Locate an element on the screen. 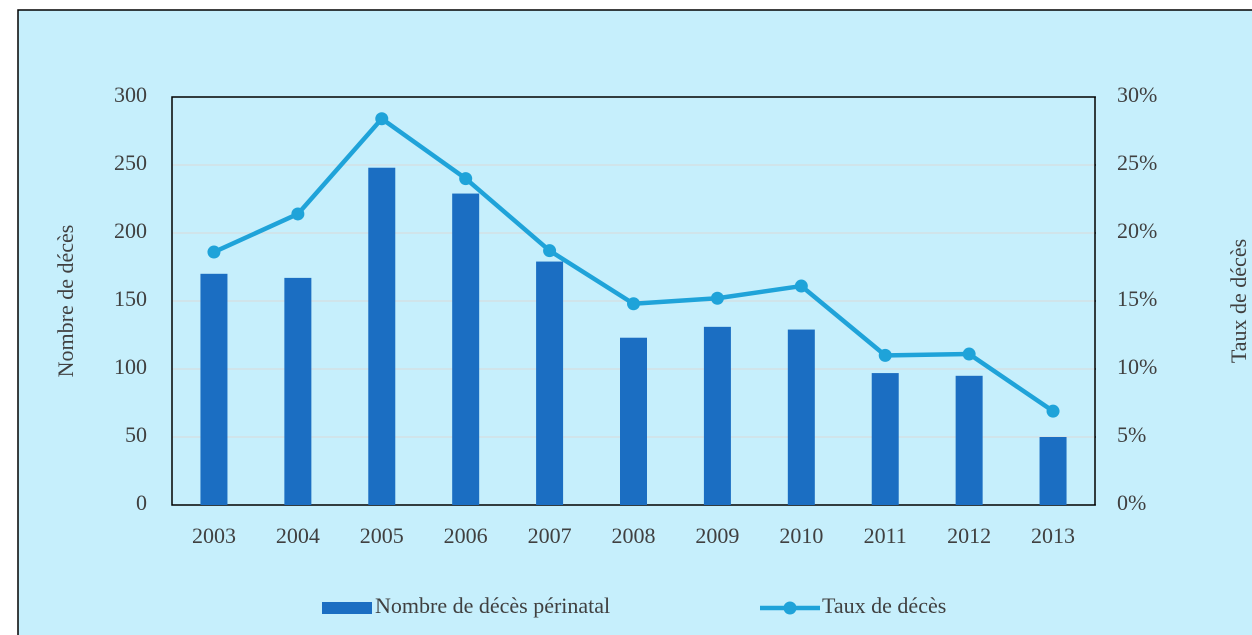 The width and height of the screenshot is (1252, 635). y-tick-label: 250 is located at coordinates (130, 162).